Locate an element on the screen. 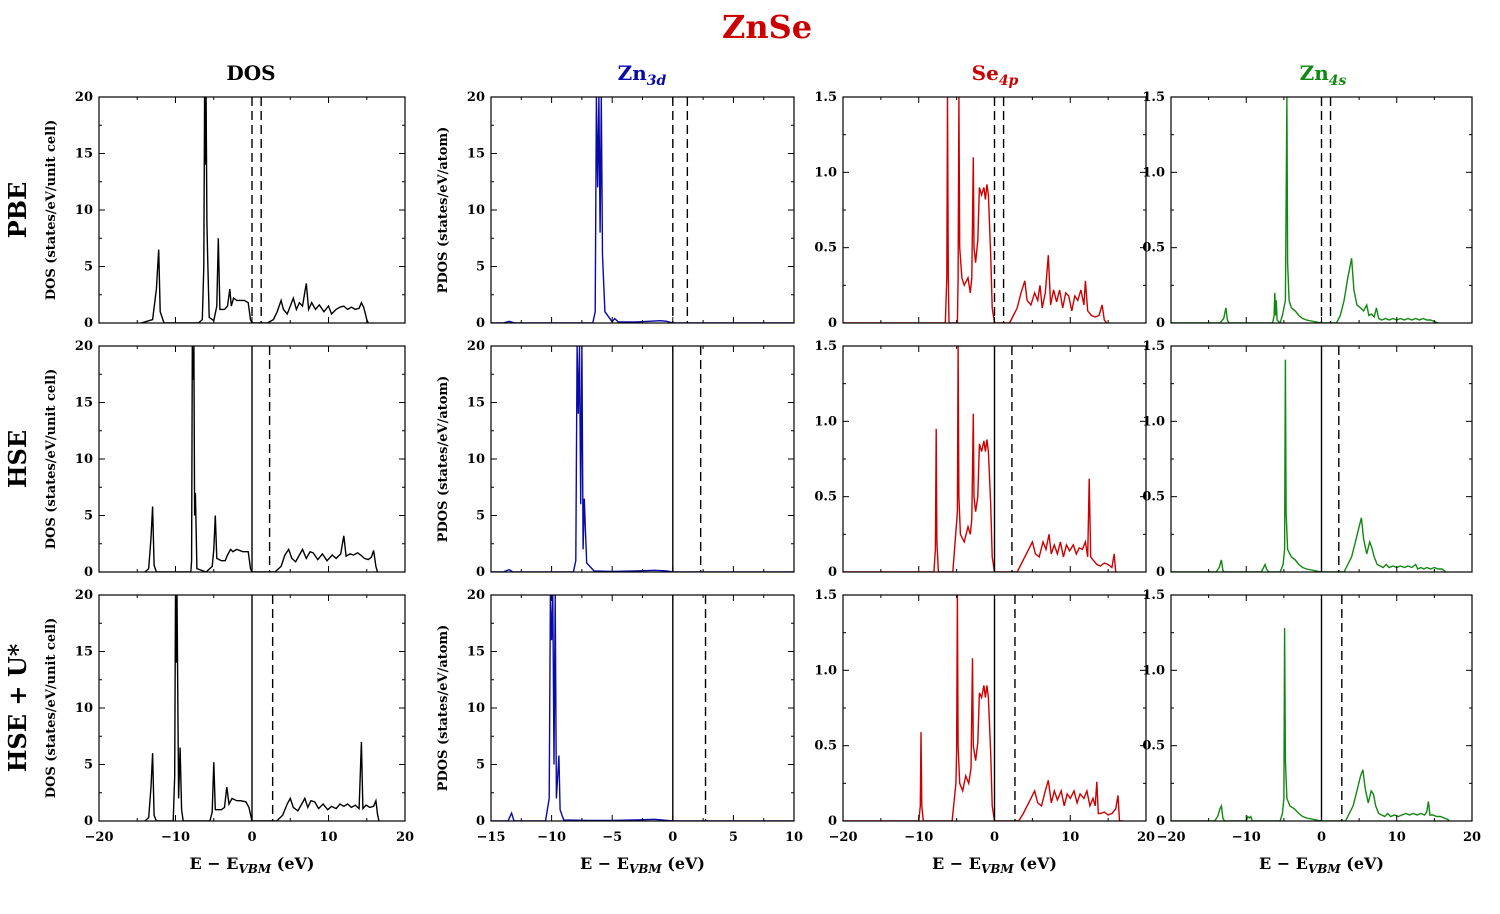  column-titles: DOS Zn3d Se4p Zn4s is located at coordinates (786, 75).